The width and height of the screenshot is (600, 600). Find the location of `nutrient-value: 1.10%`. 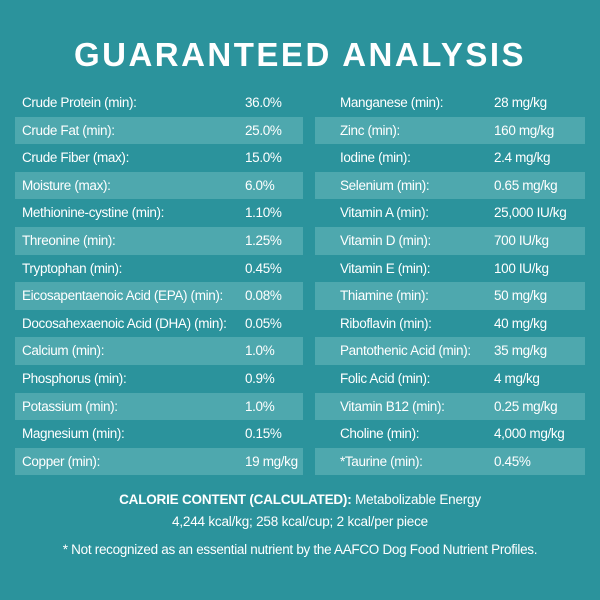

nutrient-value: 1.10% is located at coordinates (263, 213).